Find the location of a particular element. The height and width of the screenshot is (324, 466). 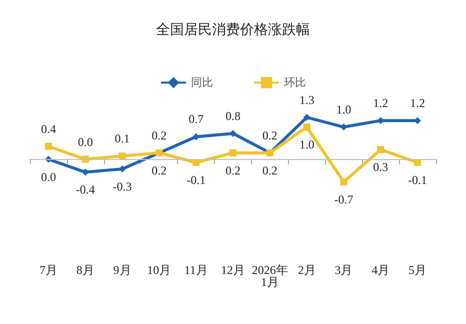

data-label: 0.8 is located at coordinates (233, 115).